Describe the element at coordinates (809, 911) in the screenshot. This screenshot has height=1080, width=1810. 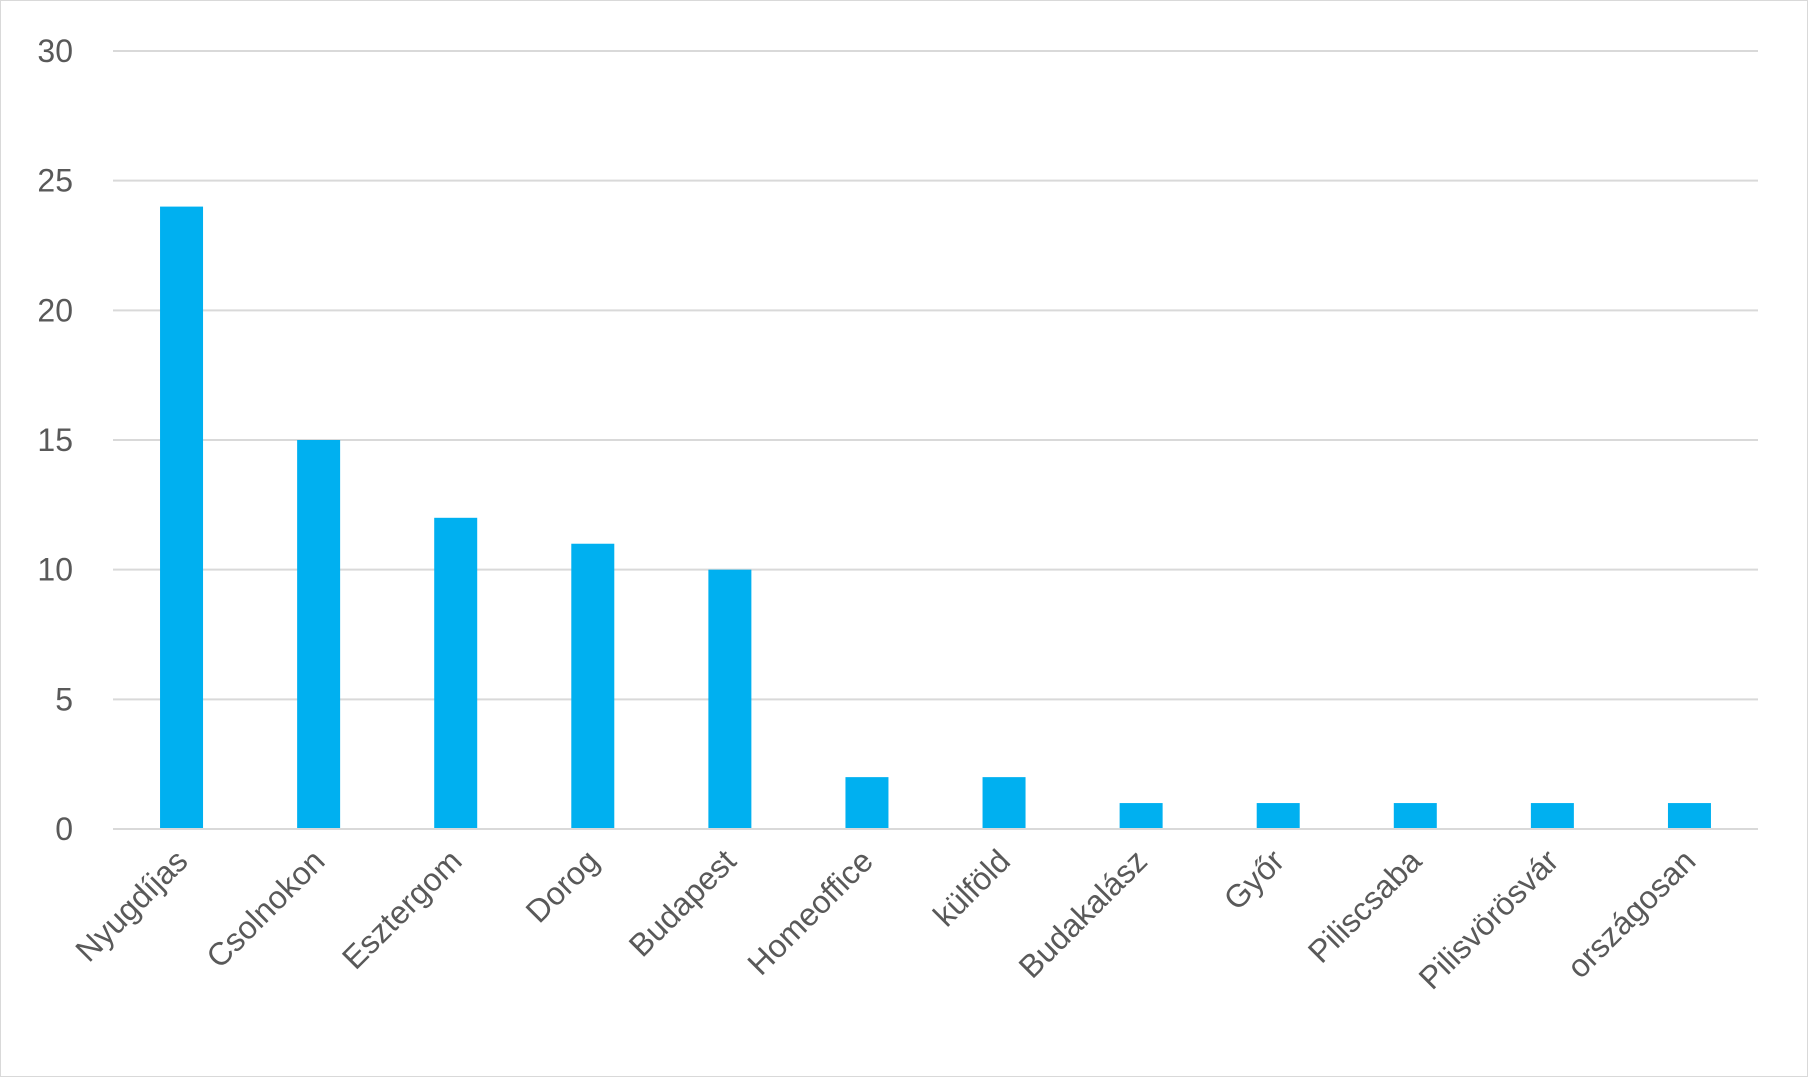
I see `x-tick-label: Homeoffice` at that location.